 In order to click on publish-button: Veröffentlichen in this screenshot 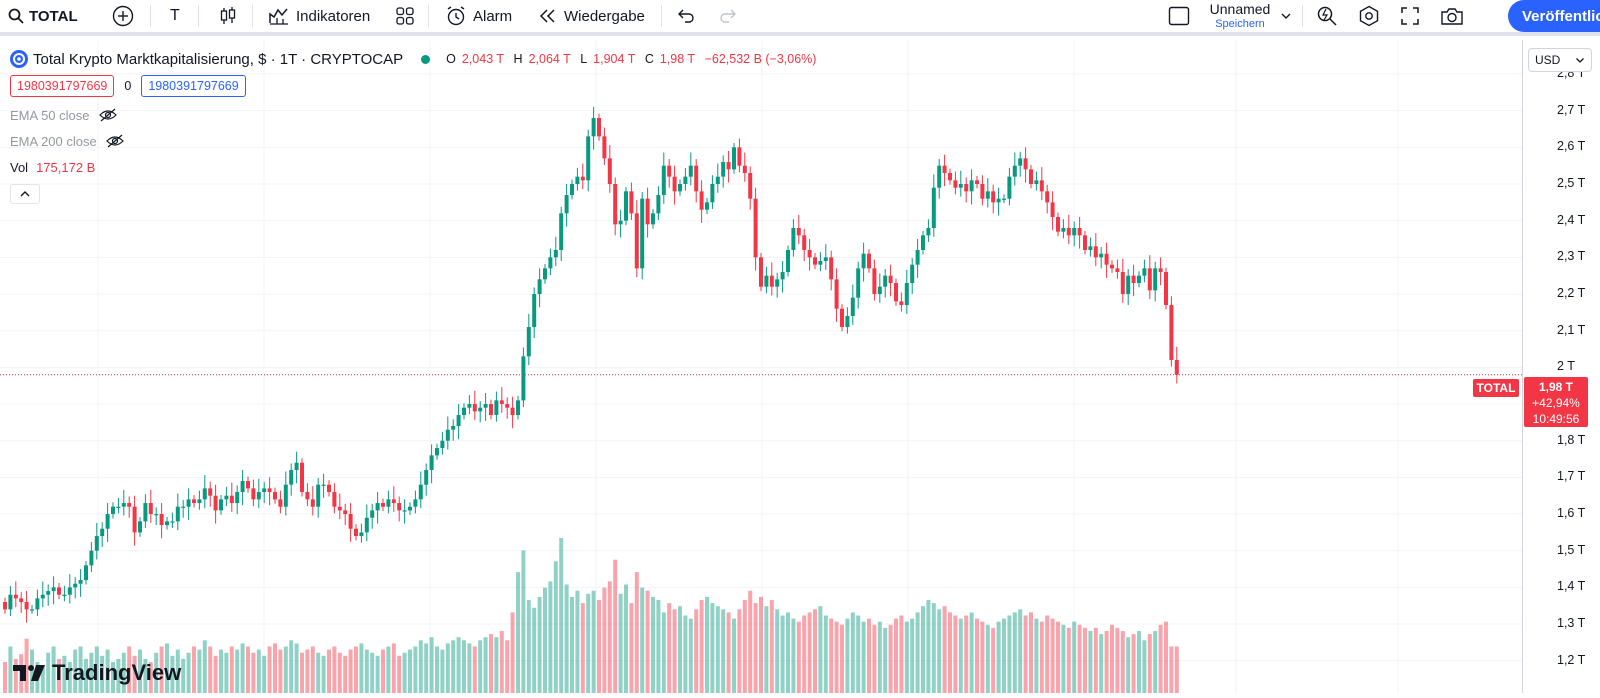, I will do `click(1554, 16)`.